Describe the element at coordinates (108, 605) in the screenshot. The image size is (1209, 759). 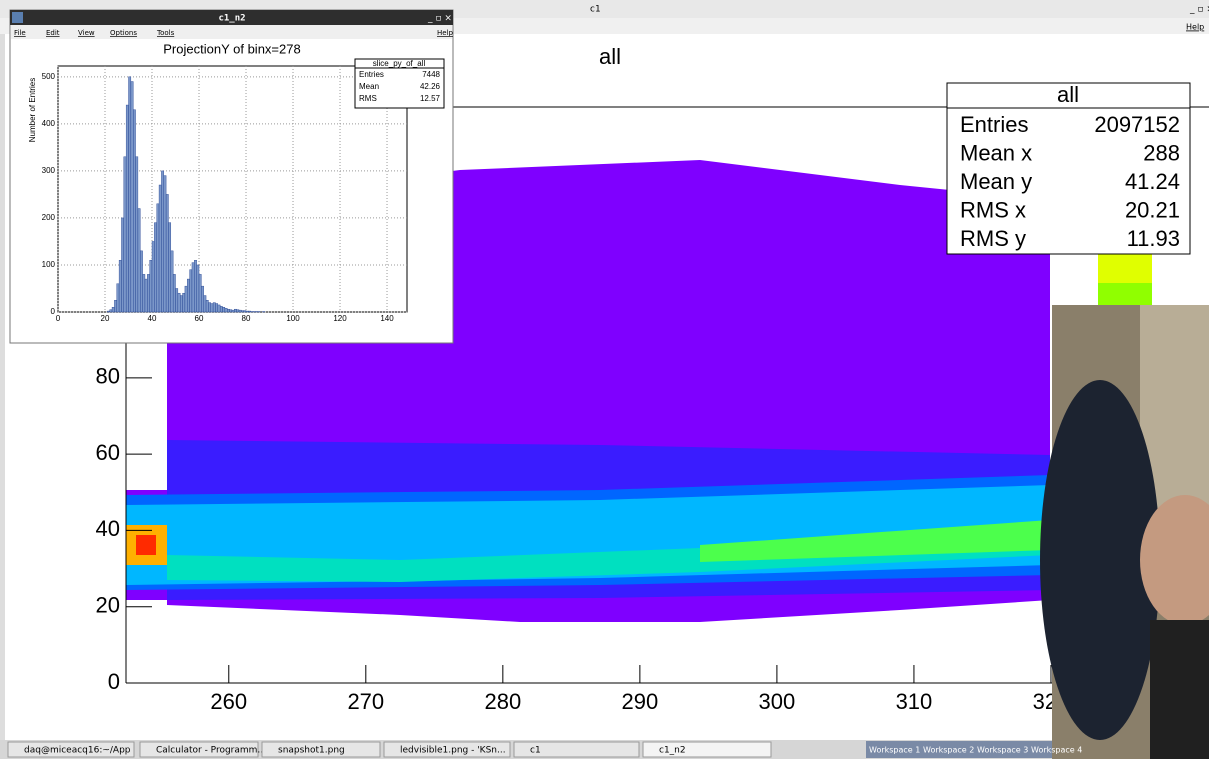
I see `y-tick-label: 20` at that location.